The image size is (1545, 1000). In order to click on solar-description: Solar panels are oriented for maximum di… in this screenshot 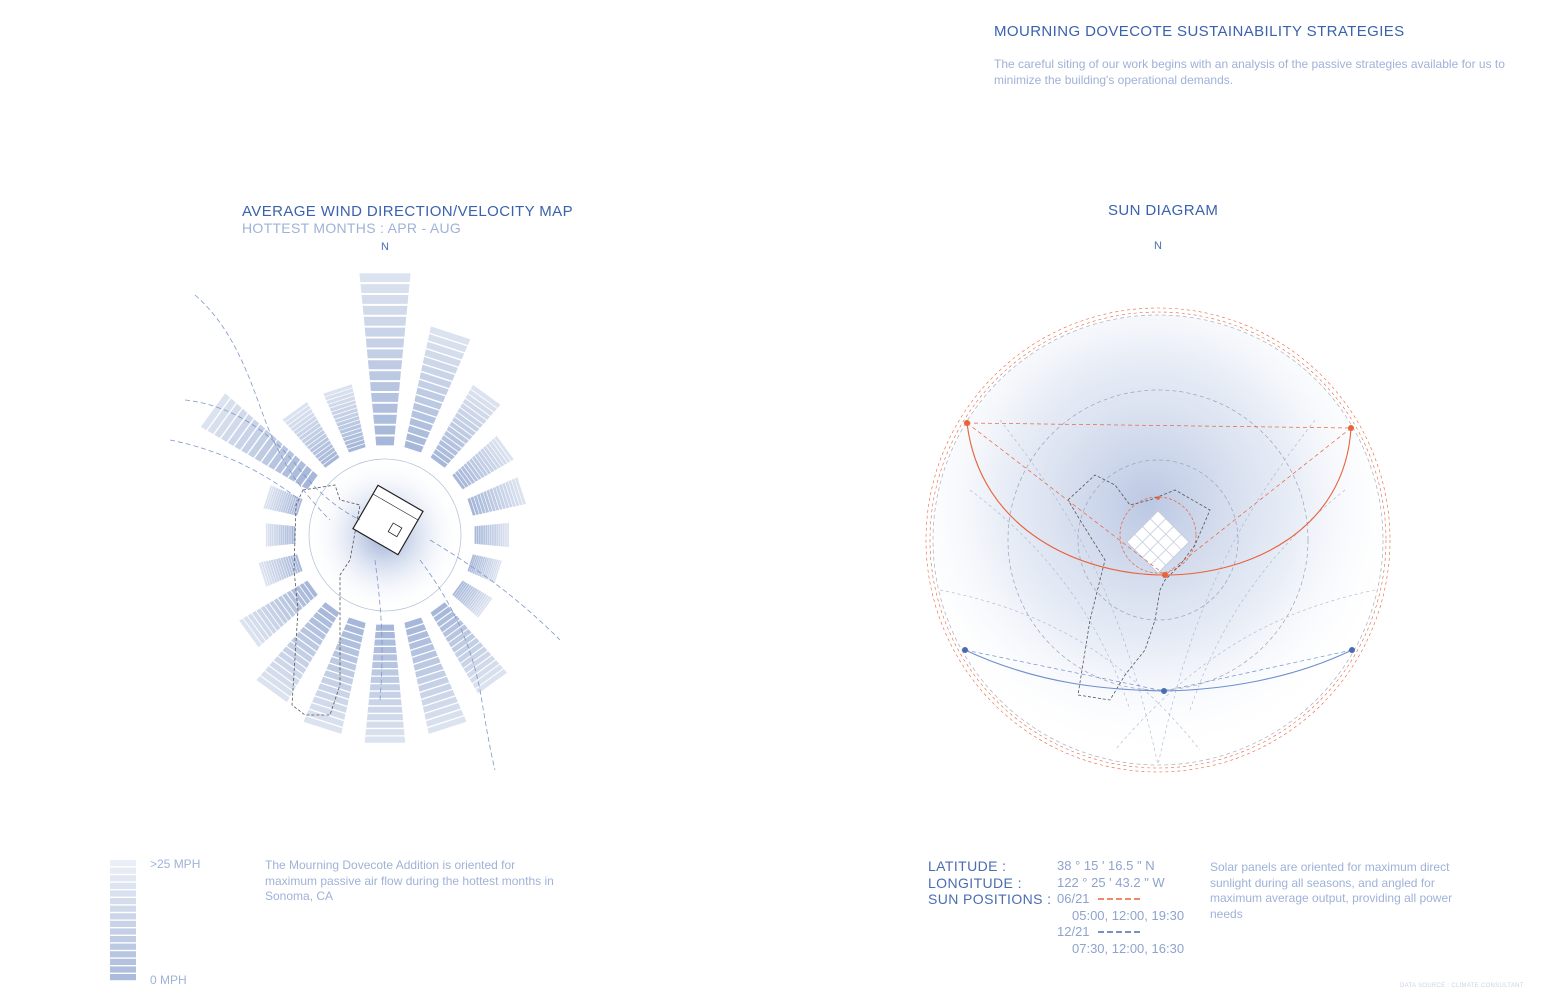, I will do `click(1331, 890)`.